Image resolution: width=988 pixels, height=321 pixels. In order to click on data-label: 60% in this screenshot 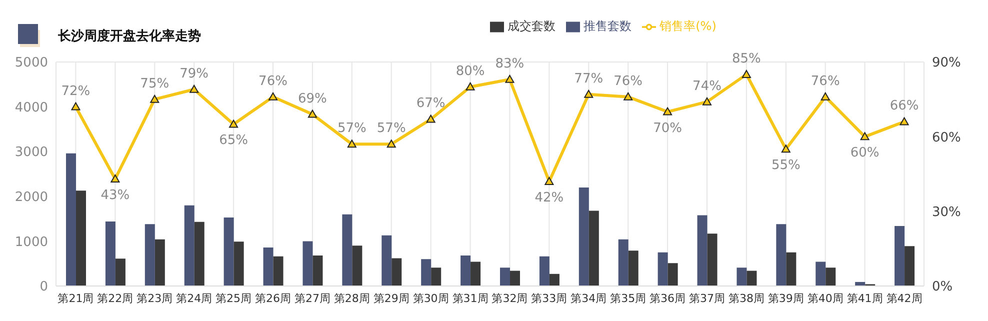, I will do `click(865, 153)`.